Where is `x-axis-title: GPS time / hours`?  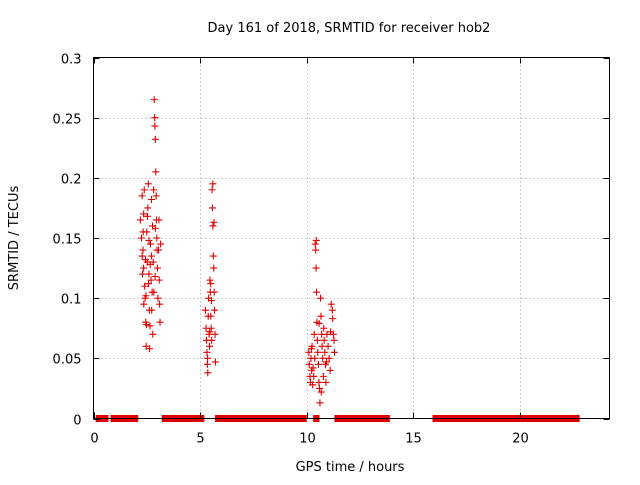 x-axis-title: GPS time / hours is located at coordinates (350, 467).